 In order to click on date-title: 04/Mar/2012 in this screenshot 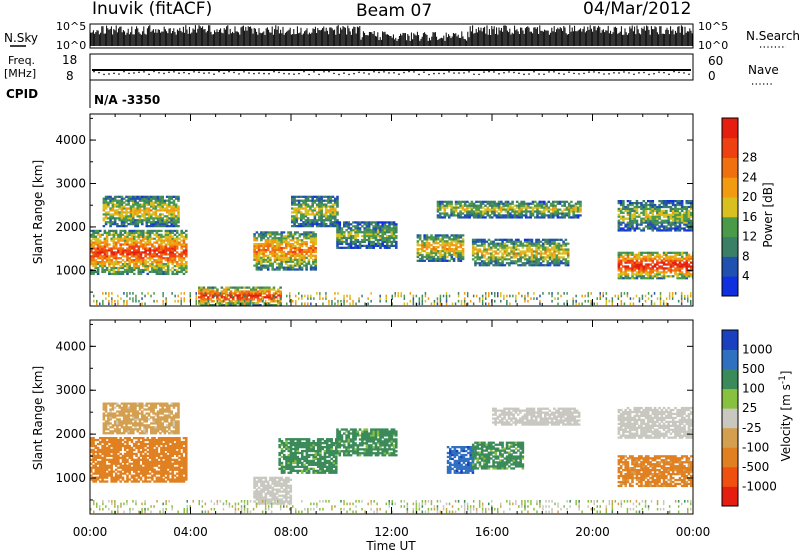, I will do `click(637, 9)`.